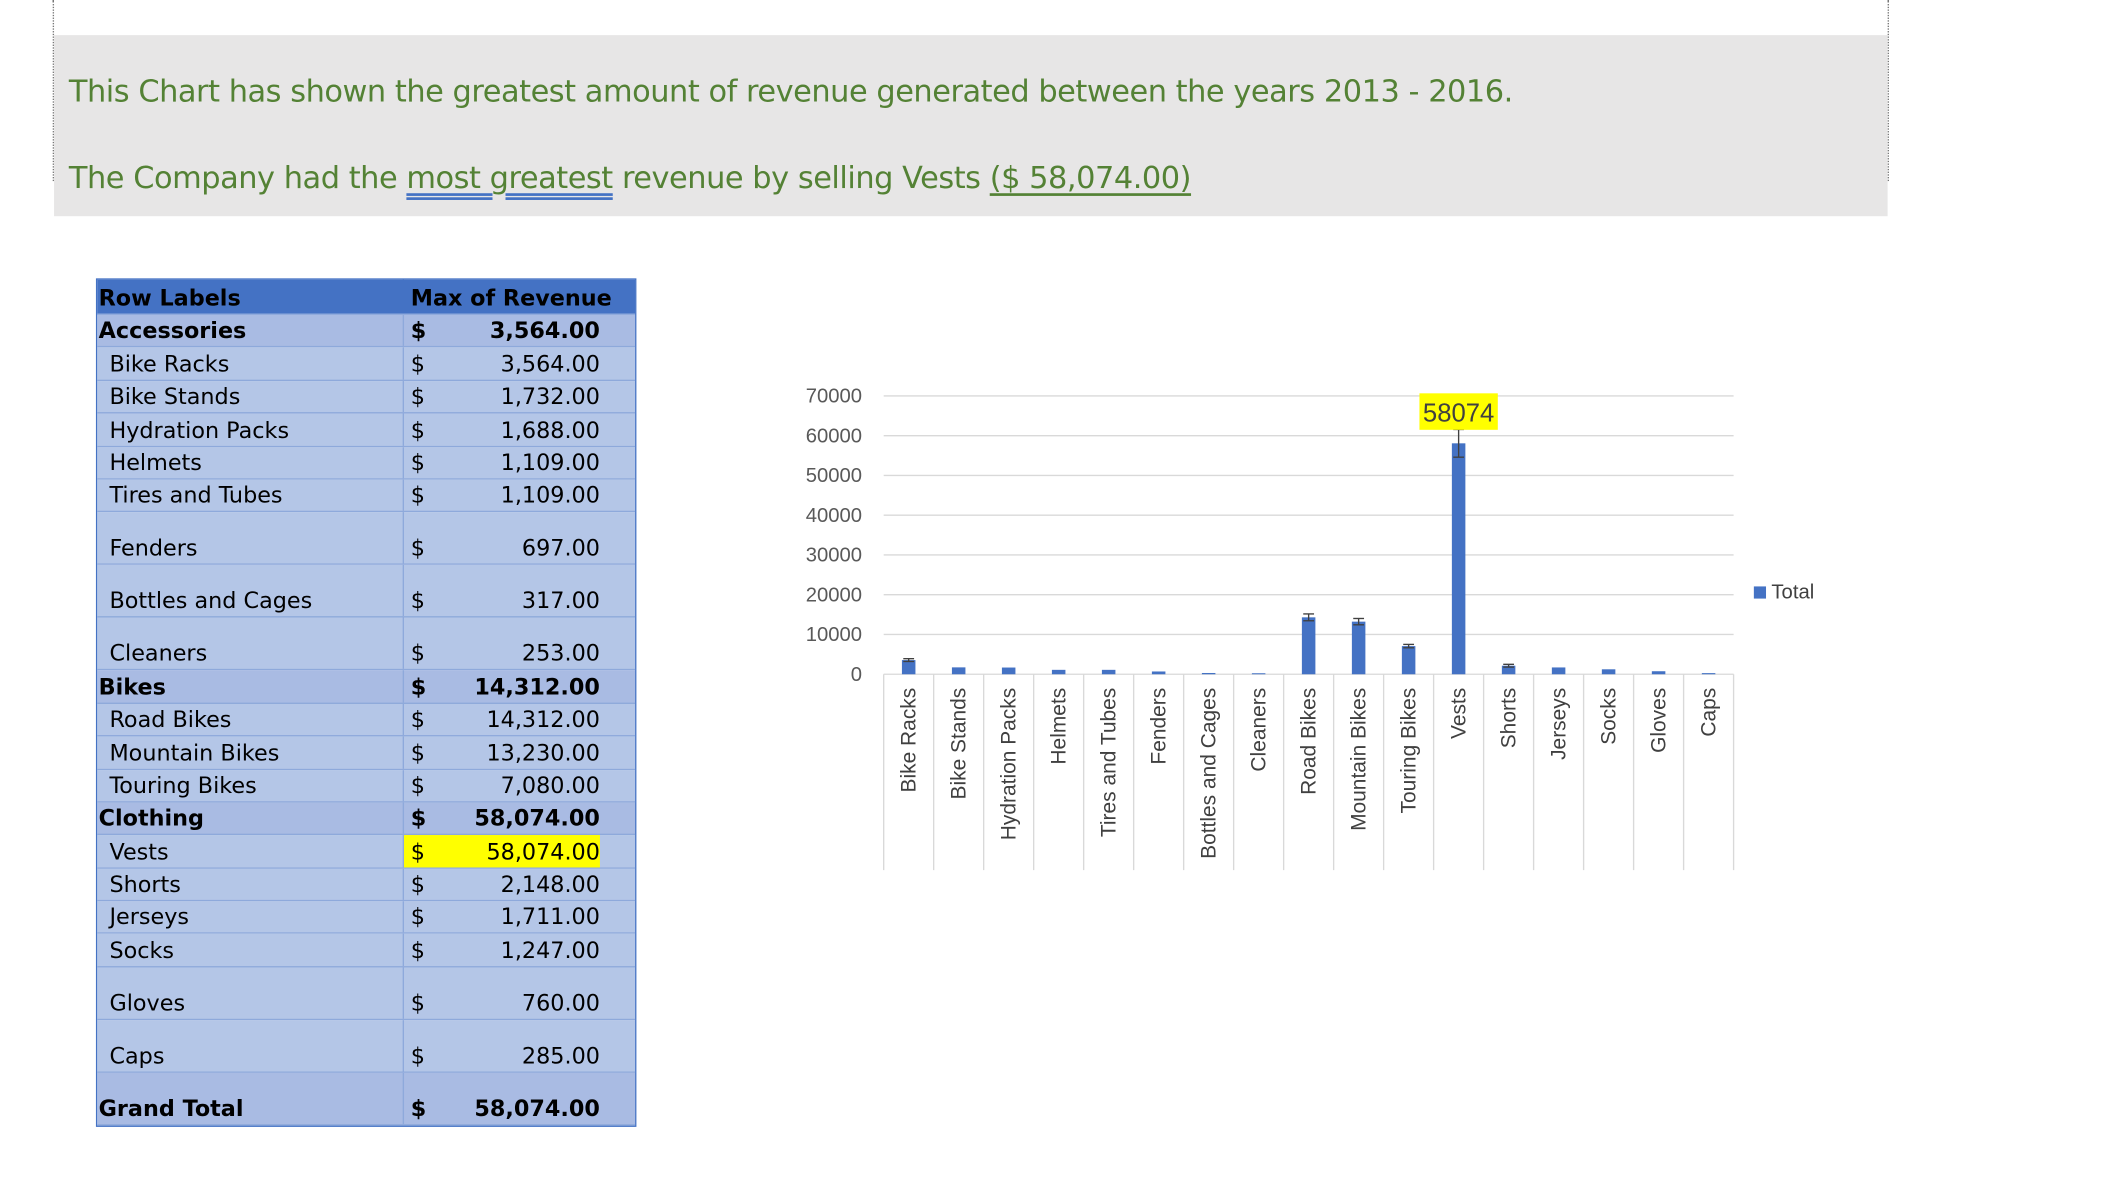  What do you see at coordinates (537, 686) in the screenshot?
I see `pivot-row-value: 14,312.00` at bounding box center [537, 686].